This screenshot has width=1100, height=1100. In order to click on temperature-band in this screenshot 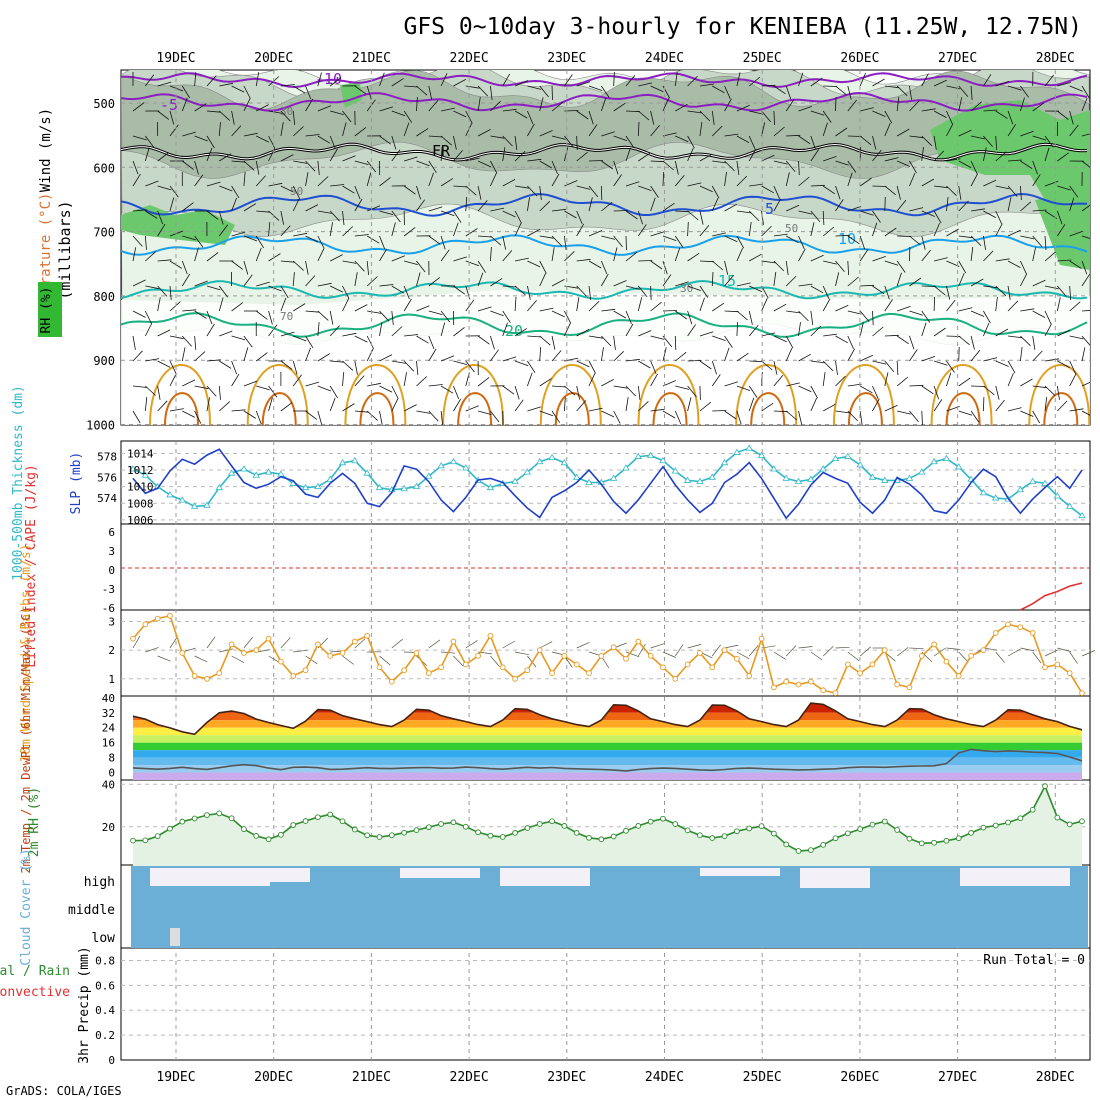, I will do `click(607, 731)`.